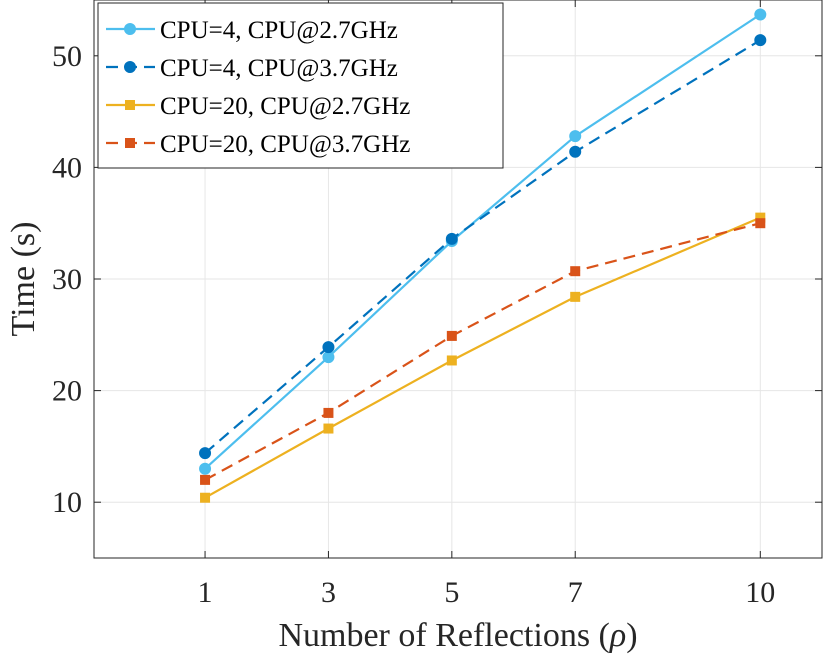 The width and height of the screenshot is (830, 660). I want to click on x-tick-label: 3, so click(328, 592).